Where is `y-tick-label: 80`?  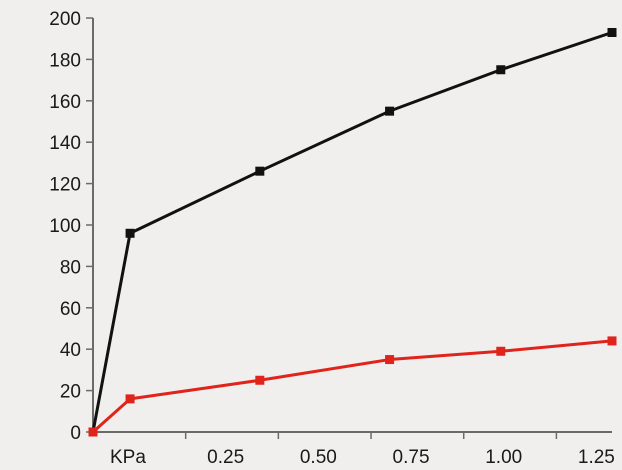 y-tick-label: 80 is located at coordinates (70, 267).